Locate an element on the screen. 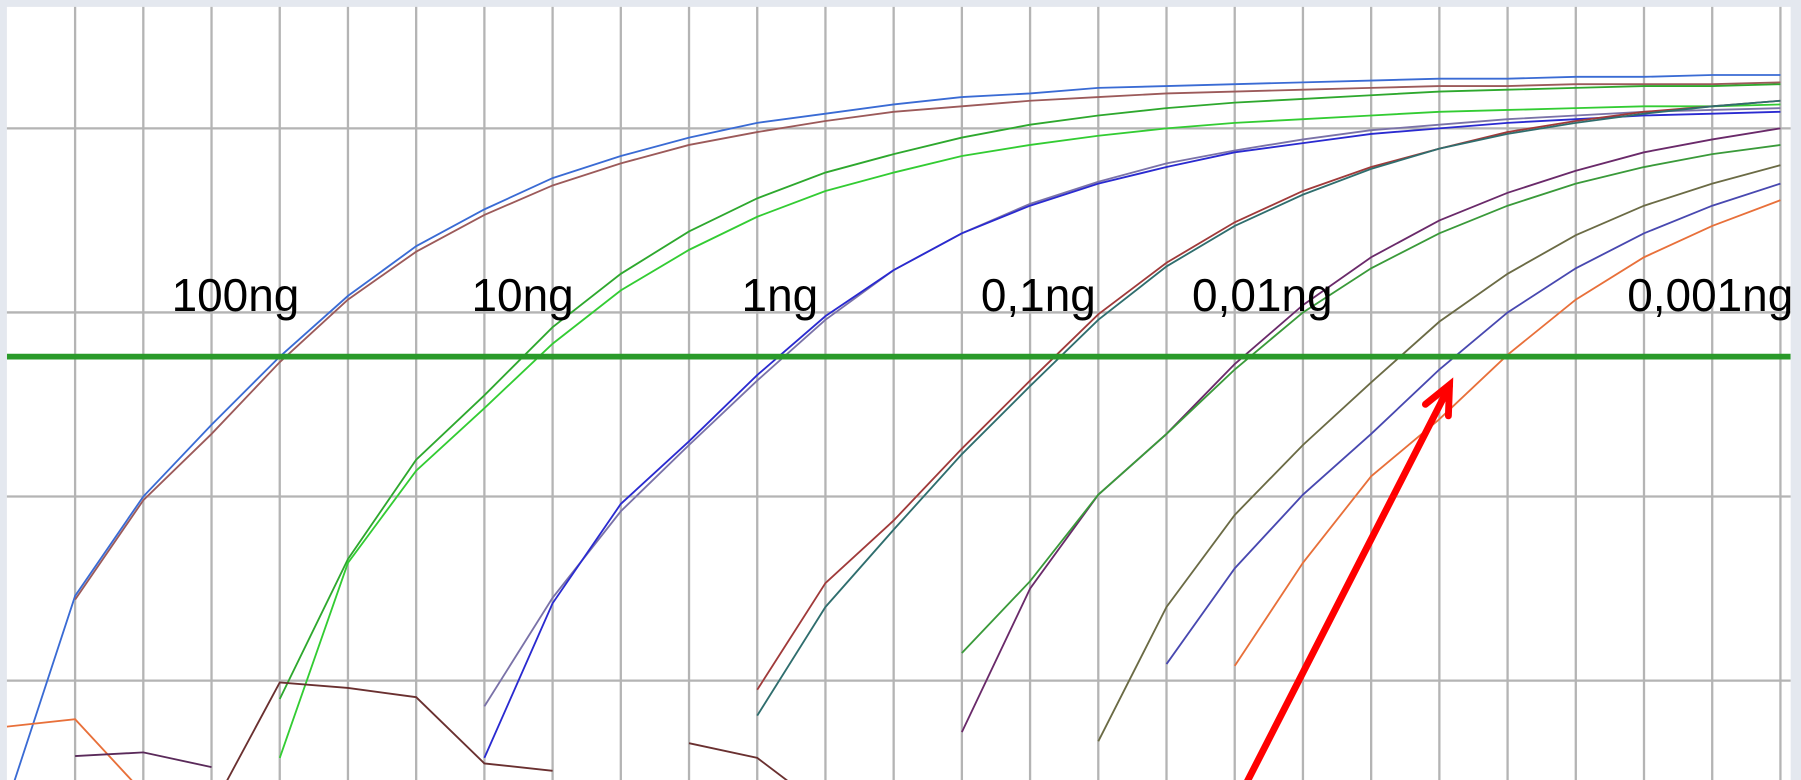  arrow is located at coordinates (1349, 578).